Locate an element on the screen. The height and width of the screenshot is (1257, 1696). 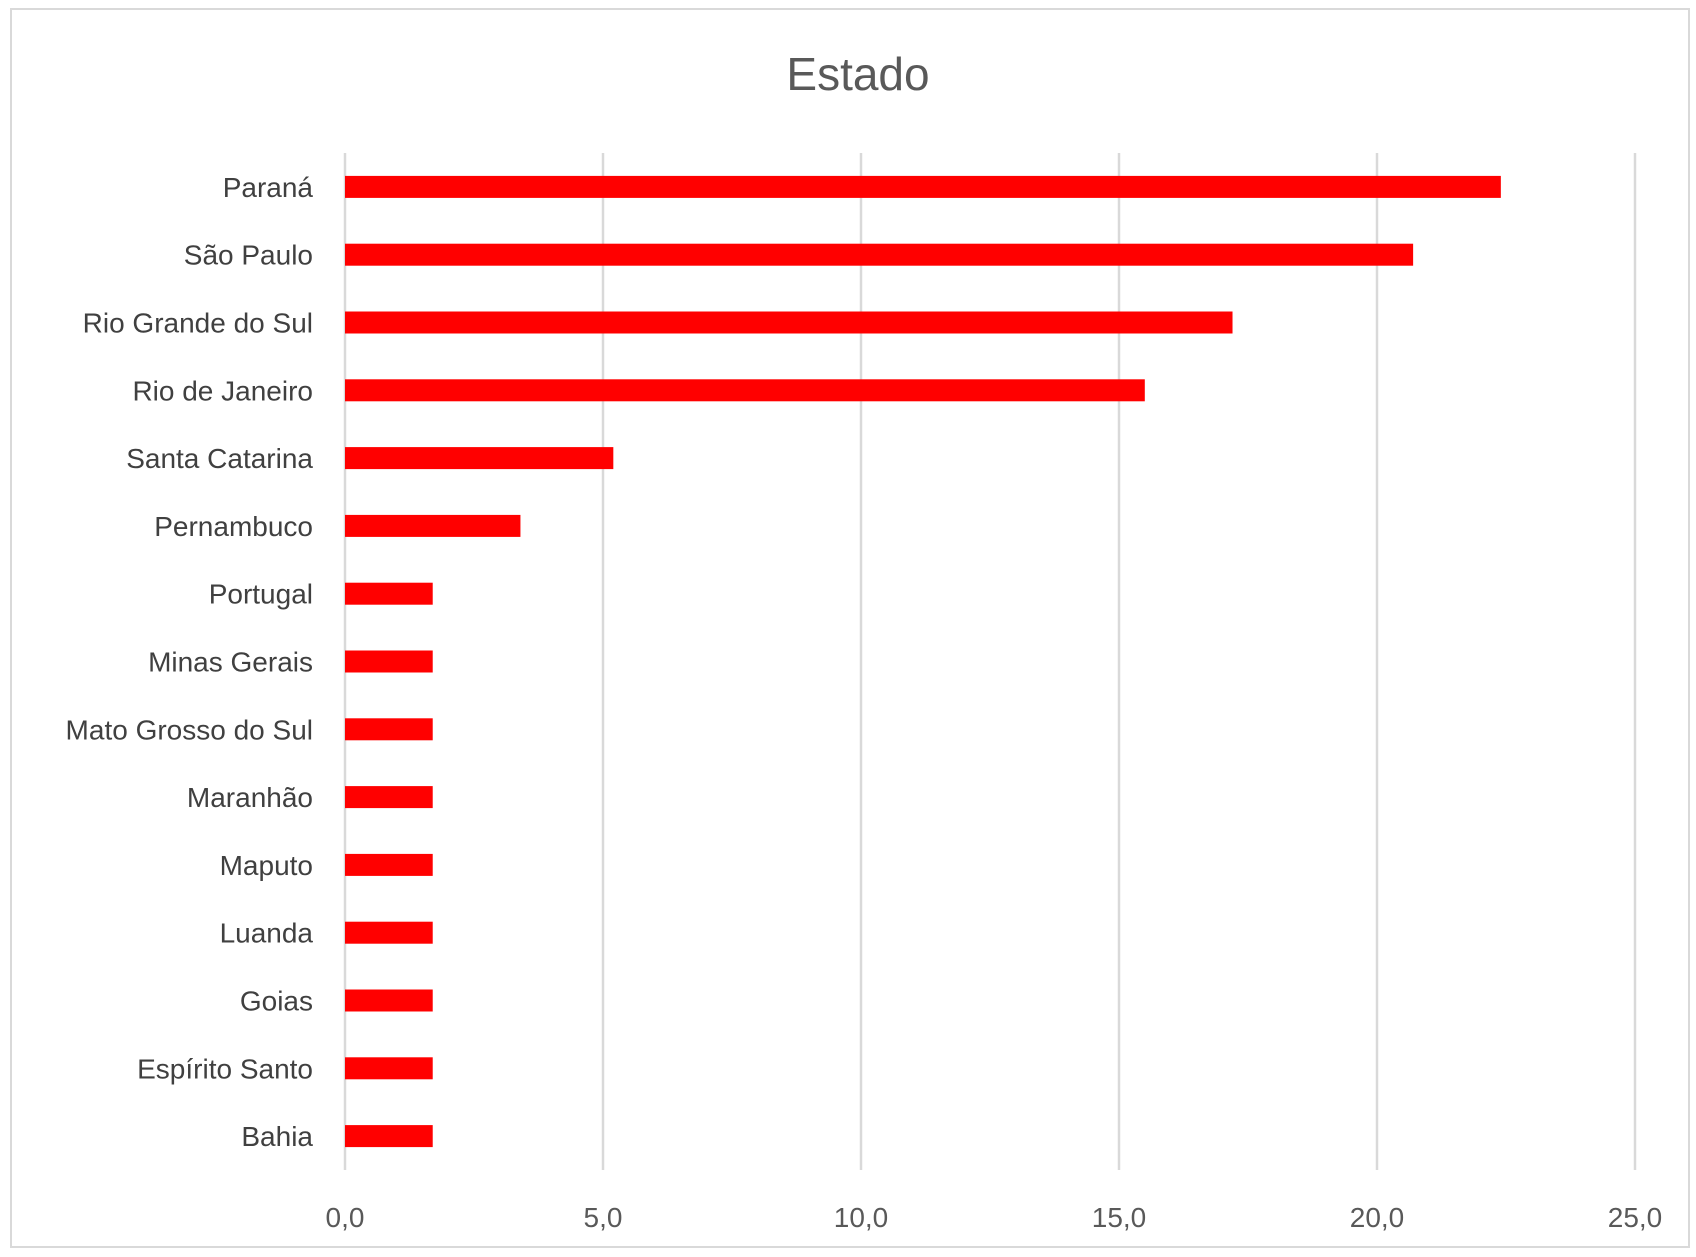
x-tick-label: 20,0 is located at coordinates (1377, 1217).